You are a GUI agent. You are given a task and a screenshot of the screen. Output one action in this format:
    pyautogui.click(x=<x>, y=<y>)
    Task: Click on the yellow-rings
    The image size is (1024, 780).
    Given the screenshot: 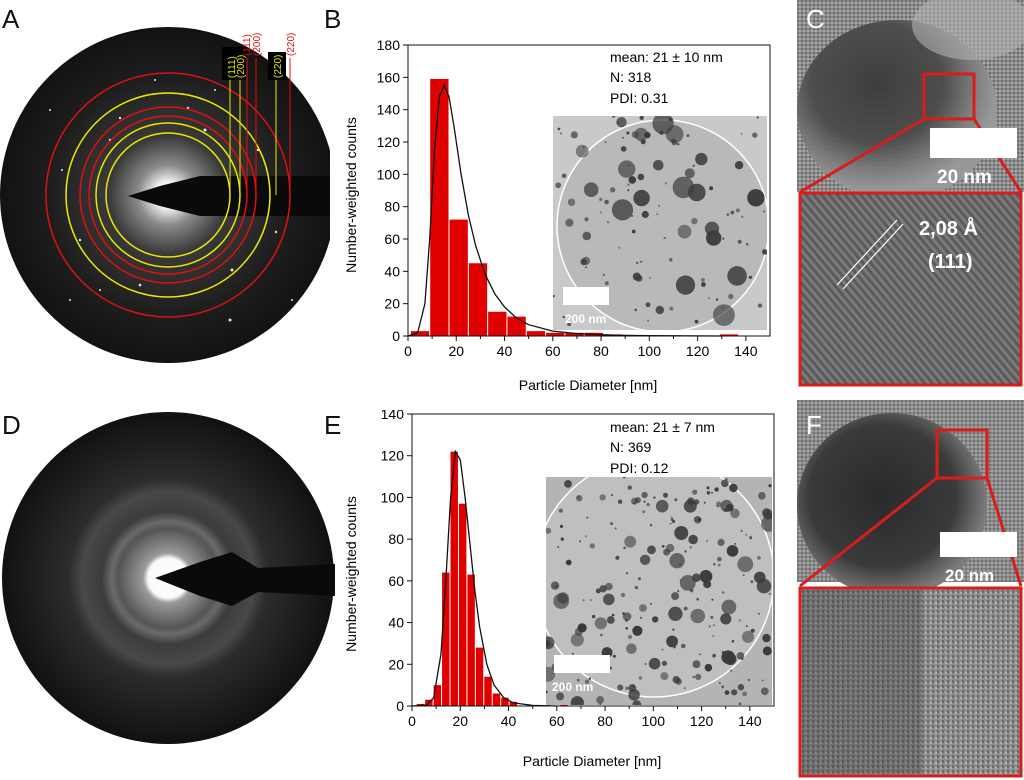 What is the action you would take?
    pyautogui.click(x=168, y=195)
    